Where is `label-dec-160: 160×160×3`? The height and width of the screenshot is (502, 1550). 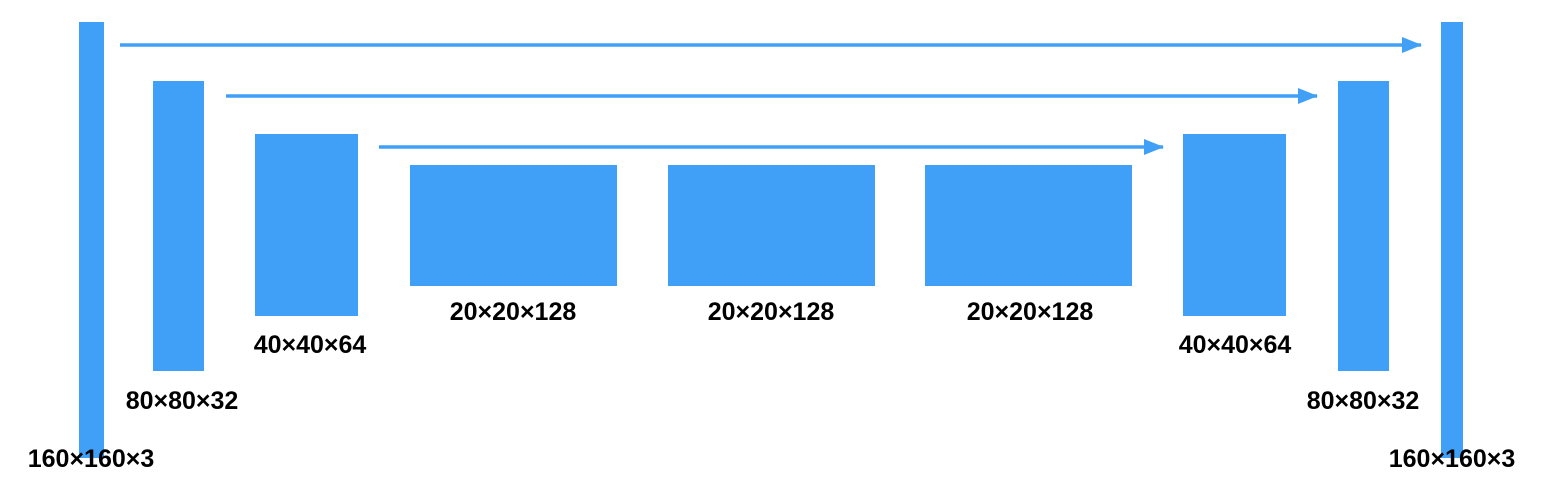 label-dec-160: 160×160×3 is located at coordinates (1452, 459).